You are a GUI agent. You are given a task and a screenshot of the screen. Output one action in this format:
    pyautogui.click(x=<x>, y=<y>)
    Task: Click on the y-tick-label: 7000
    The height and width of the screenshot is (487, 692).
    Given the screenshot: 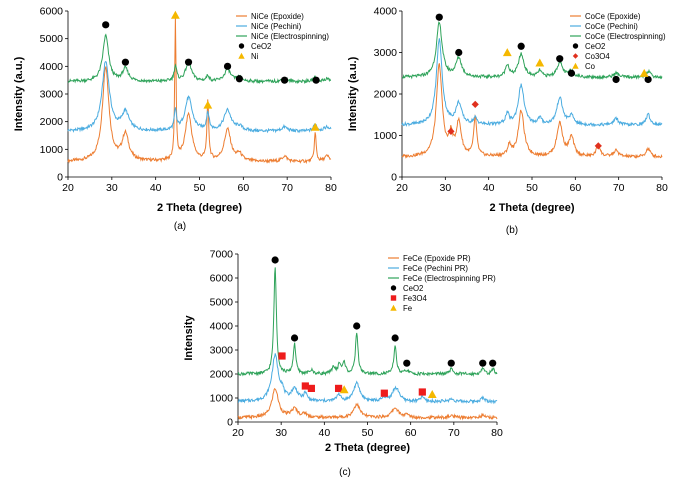 What is the action you would take?
    pyautogui.click(x=222, y=255)
    